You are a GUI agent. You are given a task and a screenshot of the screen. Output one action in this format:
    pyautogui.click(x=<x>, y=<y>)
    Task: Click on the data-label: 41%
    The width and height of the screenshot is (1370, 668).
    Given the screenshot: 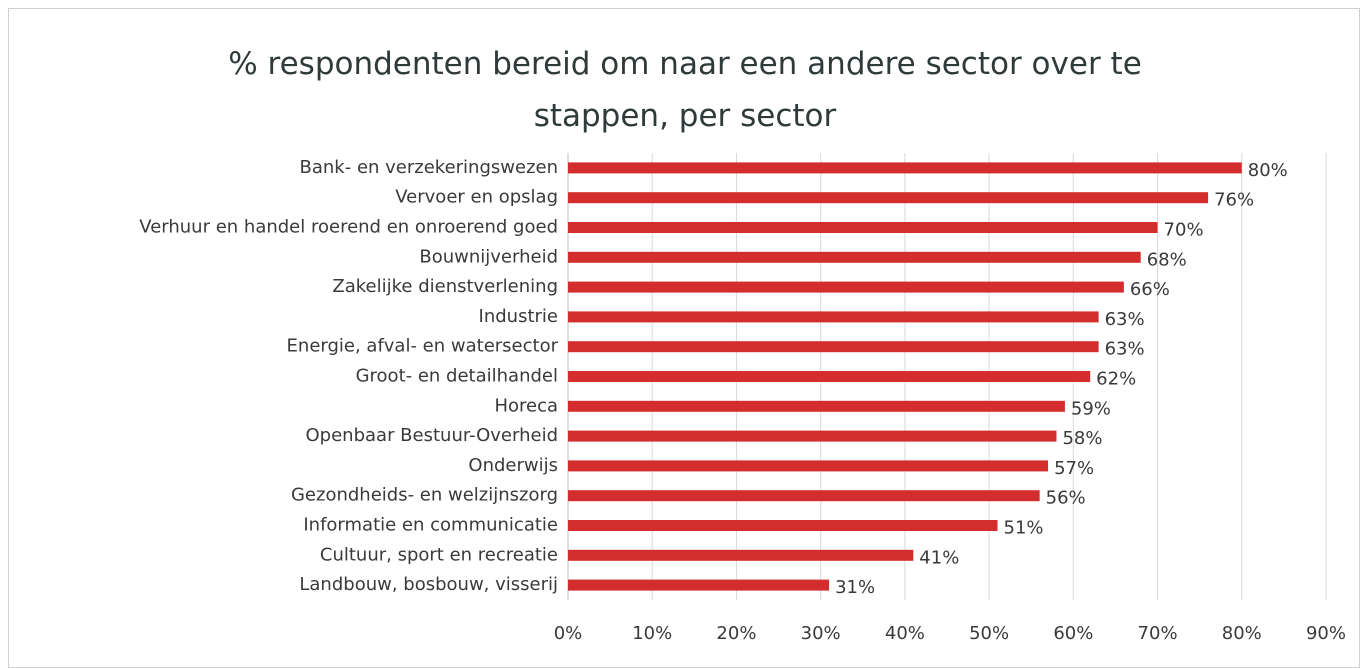 What is the action you would take?
    pyautogui.click(x=939, y=557)
    